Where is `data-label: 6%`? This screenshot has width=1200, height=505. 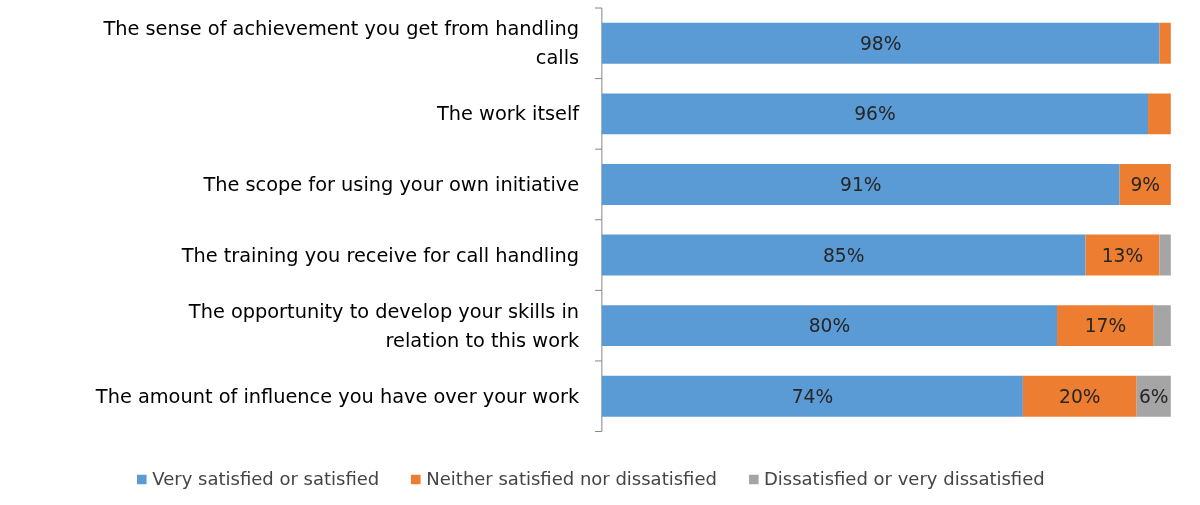
data-label: 6% is located at coordinates (1153, 396).